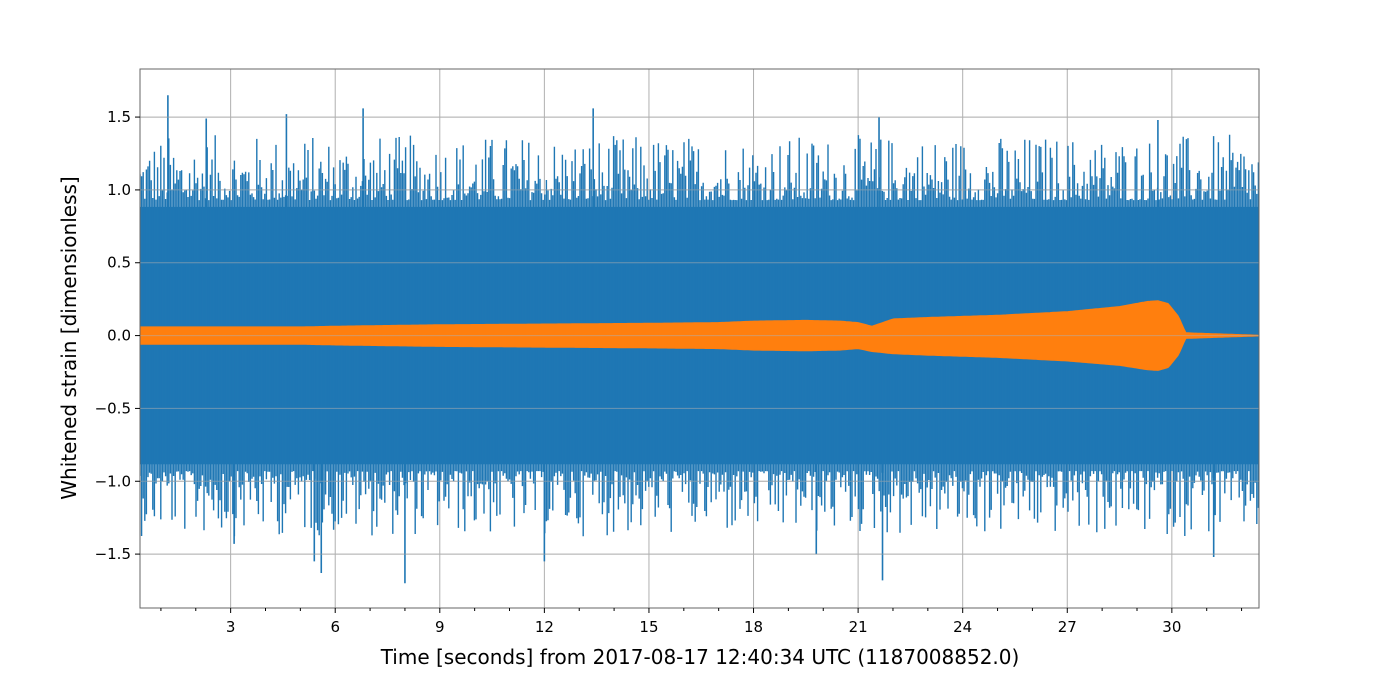 This screenshot has height=700, width=1400. I want to click on y-tick-label: 0.5, so click(119, 263).